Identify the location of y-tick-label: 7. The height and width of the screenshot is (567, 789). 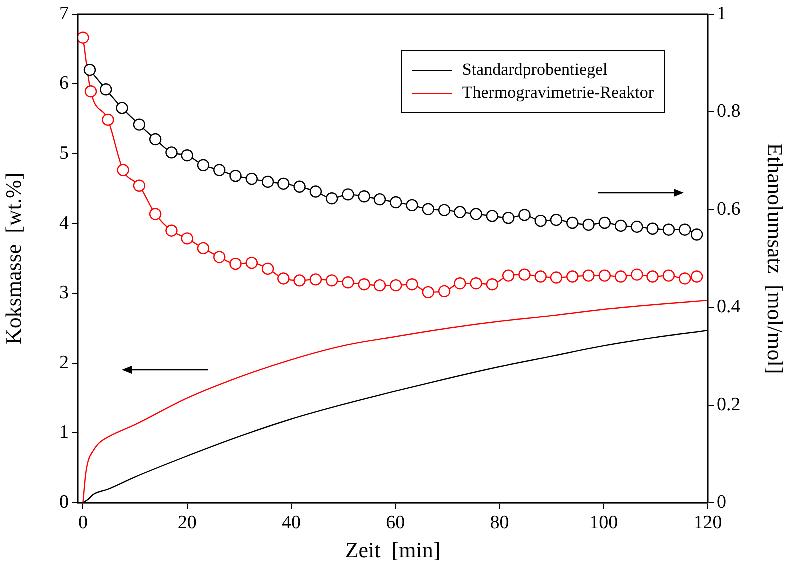
(64, 13).